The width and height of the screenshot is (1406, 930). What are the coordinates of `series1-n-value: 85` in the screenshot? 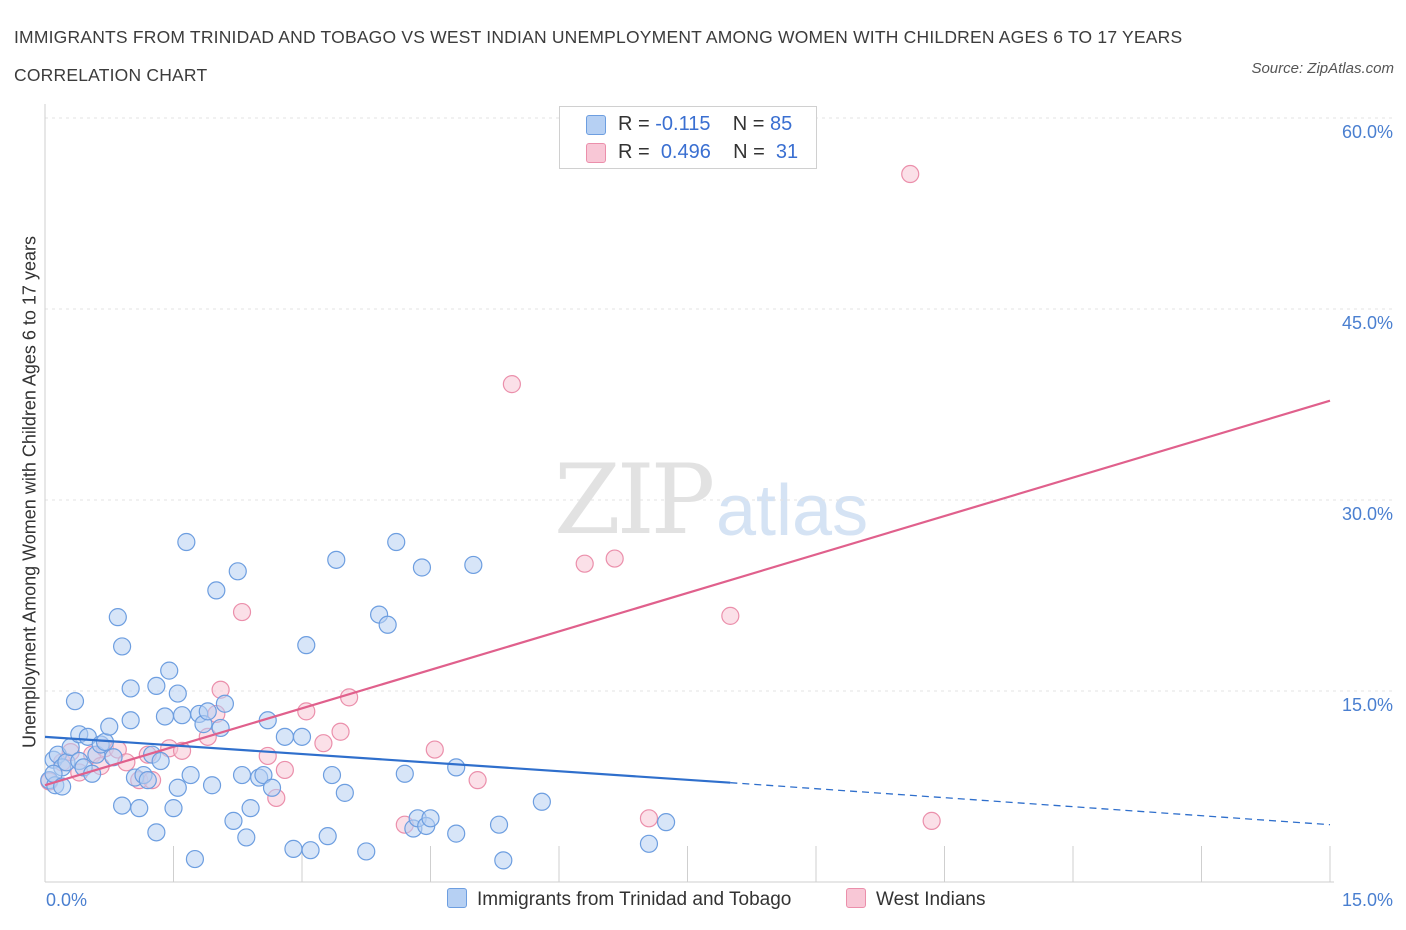 It's located at (781, 124).